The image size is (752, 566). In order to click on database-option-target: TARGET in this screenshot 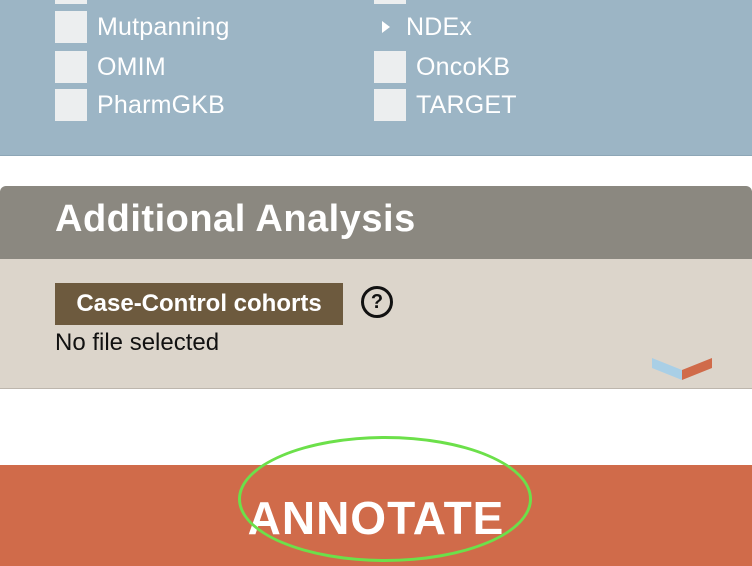, I will do `click(445, 105)`.